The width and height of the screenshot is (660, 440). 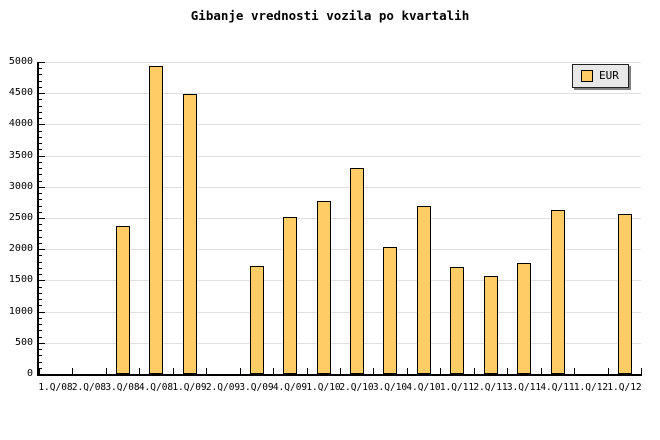 I want to click on y-axis-label: 500, so click(x=23, y=342).